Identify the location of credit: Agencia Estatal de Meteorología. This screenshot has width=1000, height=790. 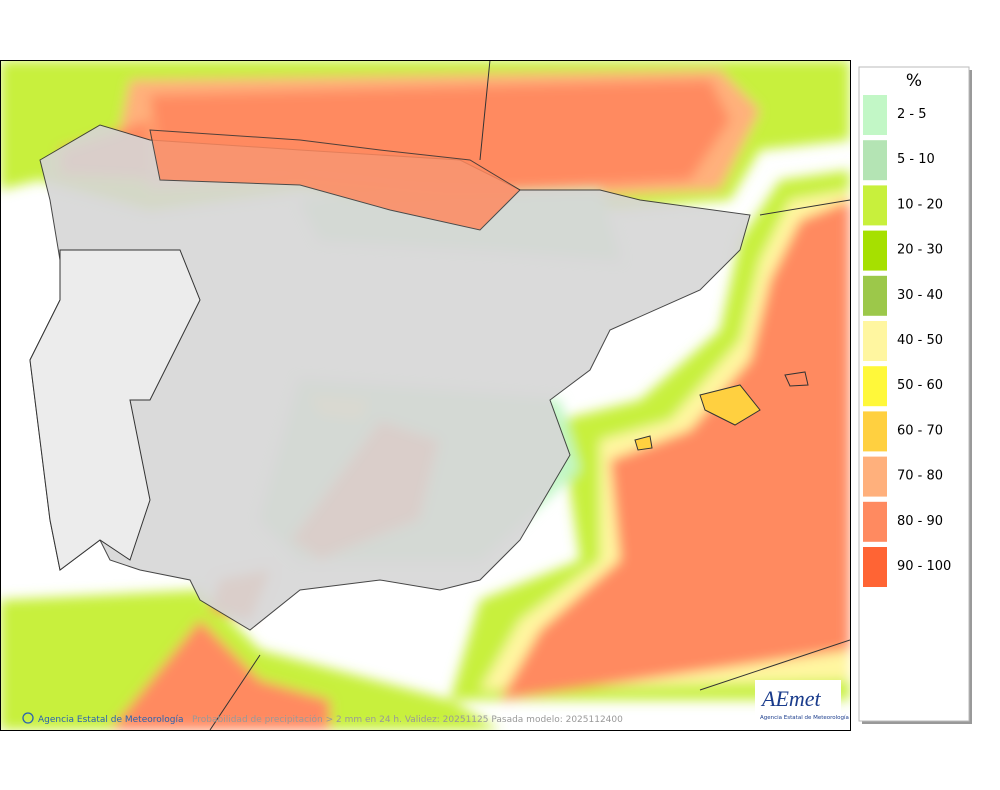
(111, 720).